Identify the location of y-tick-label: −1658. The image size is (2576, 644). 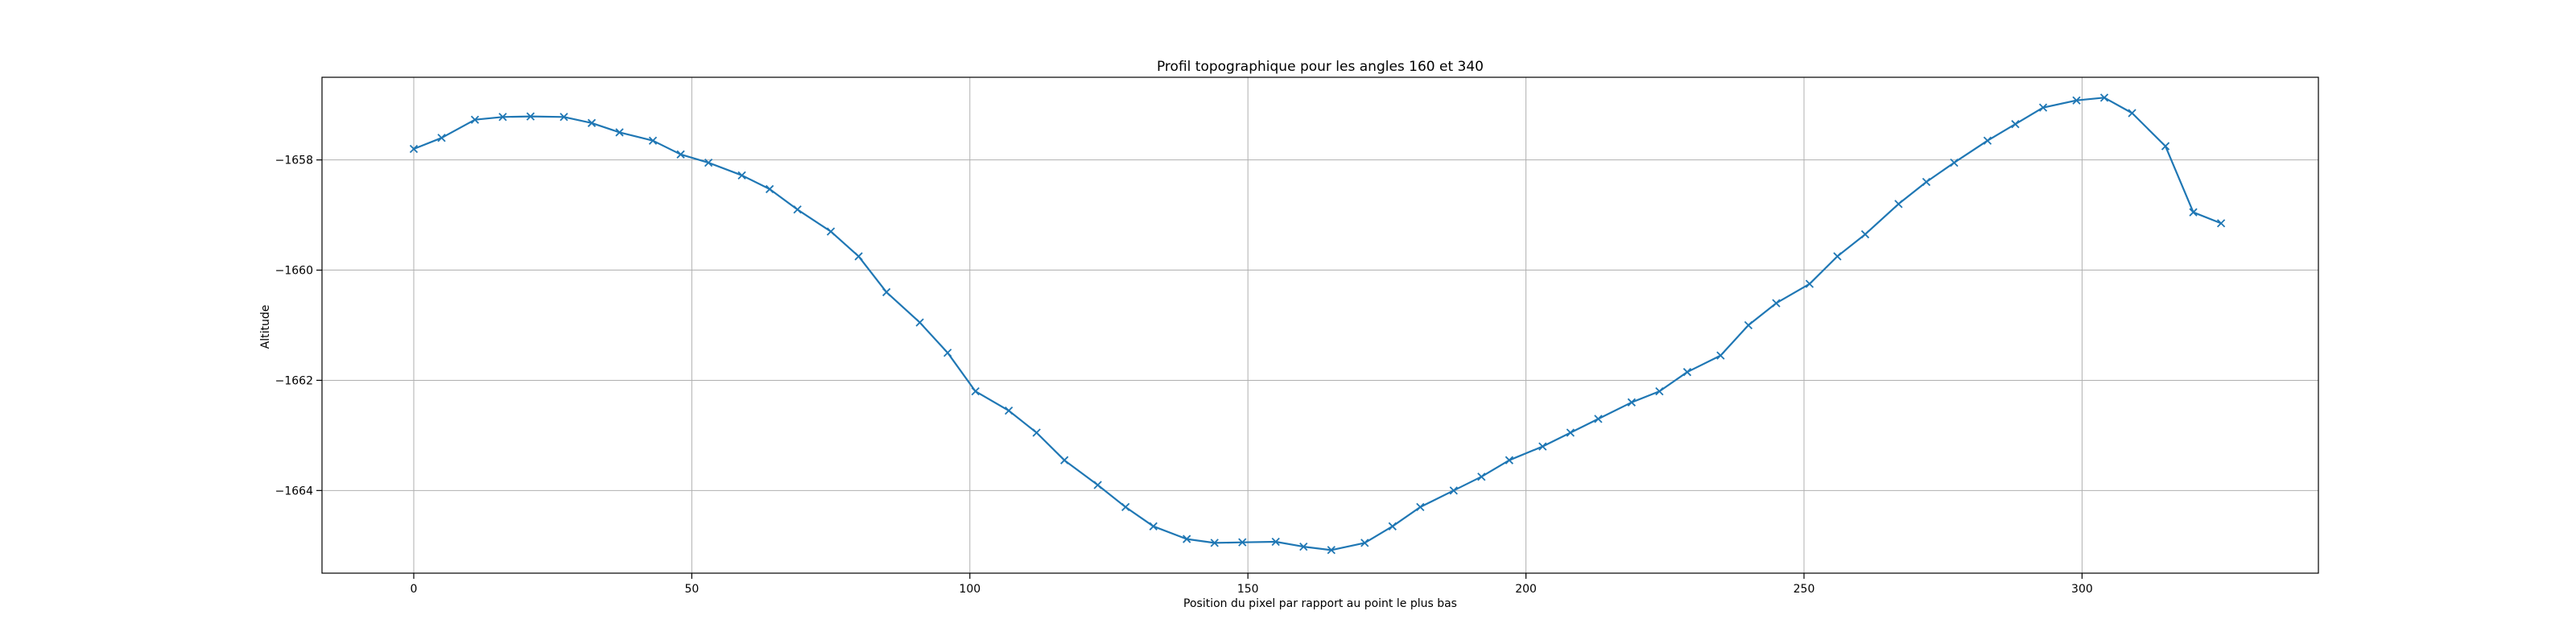
(294, 161).